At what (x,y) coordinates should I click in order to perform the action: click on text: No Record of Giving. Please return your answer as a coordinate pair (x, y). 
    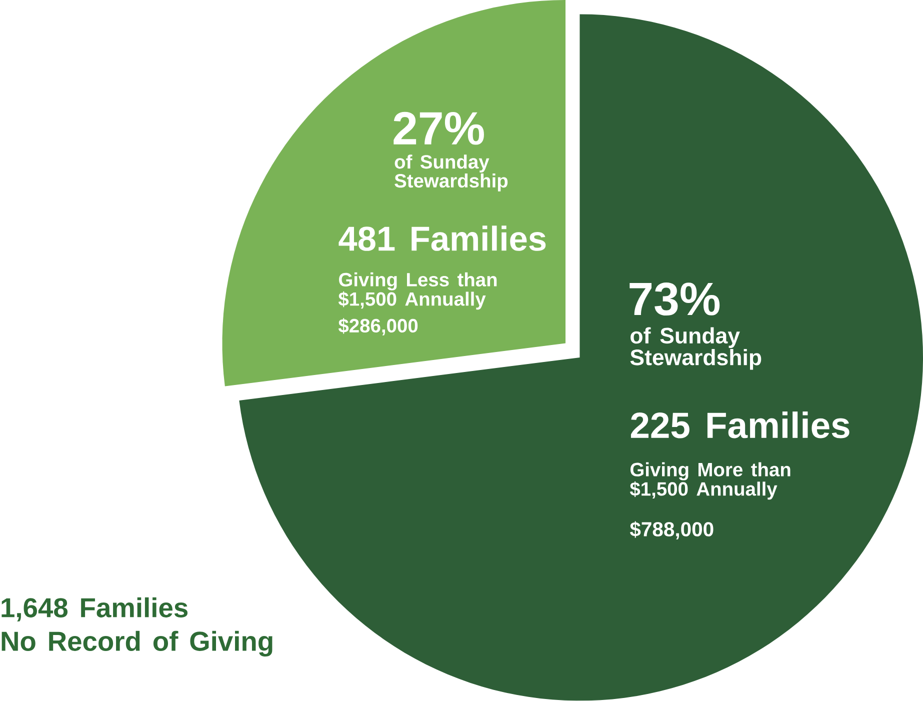
    Looking at the image, I should click on (137, 644).